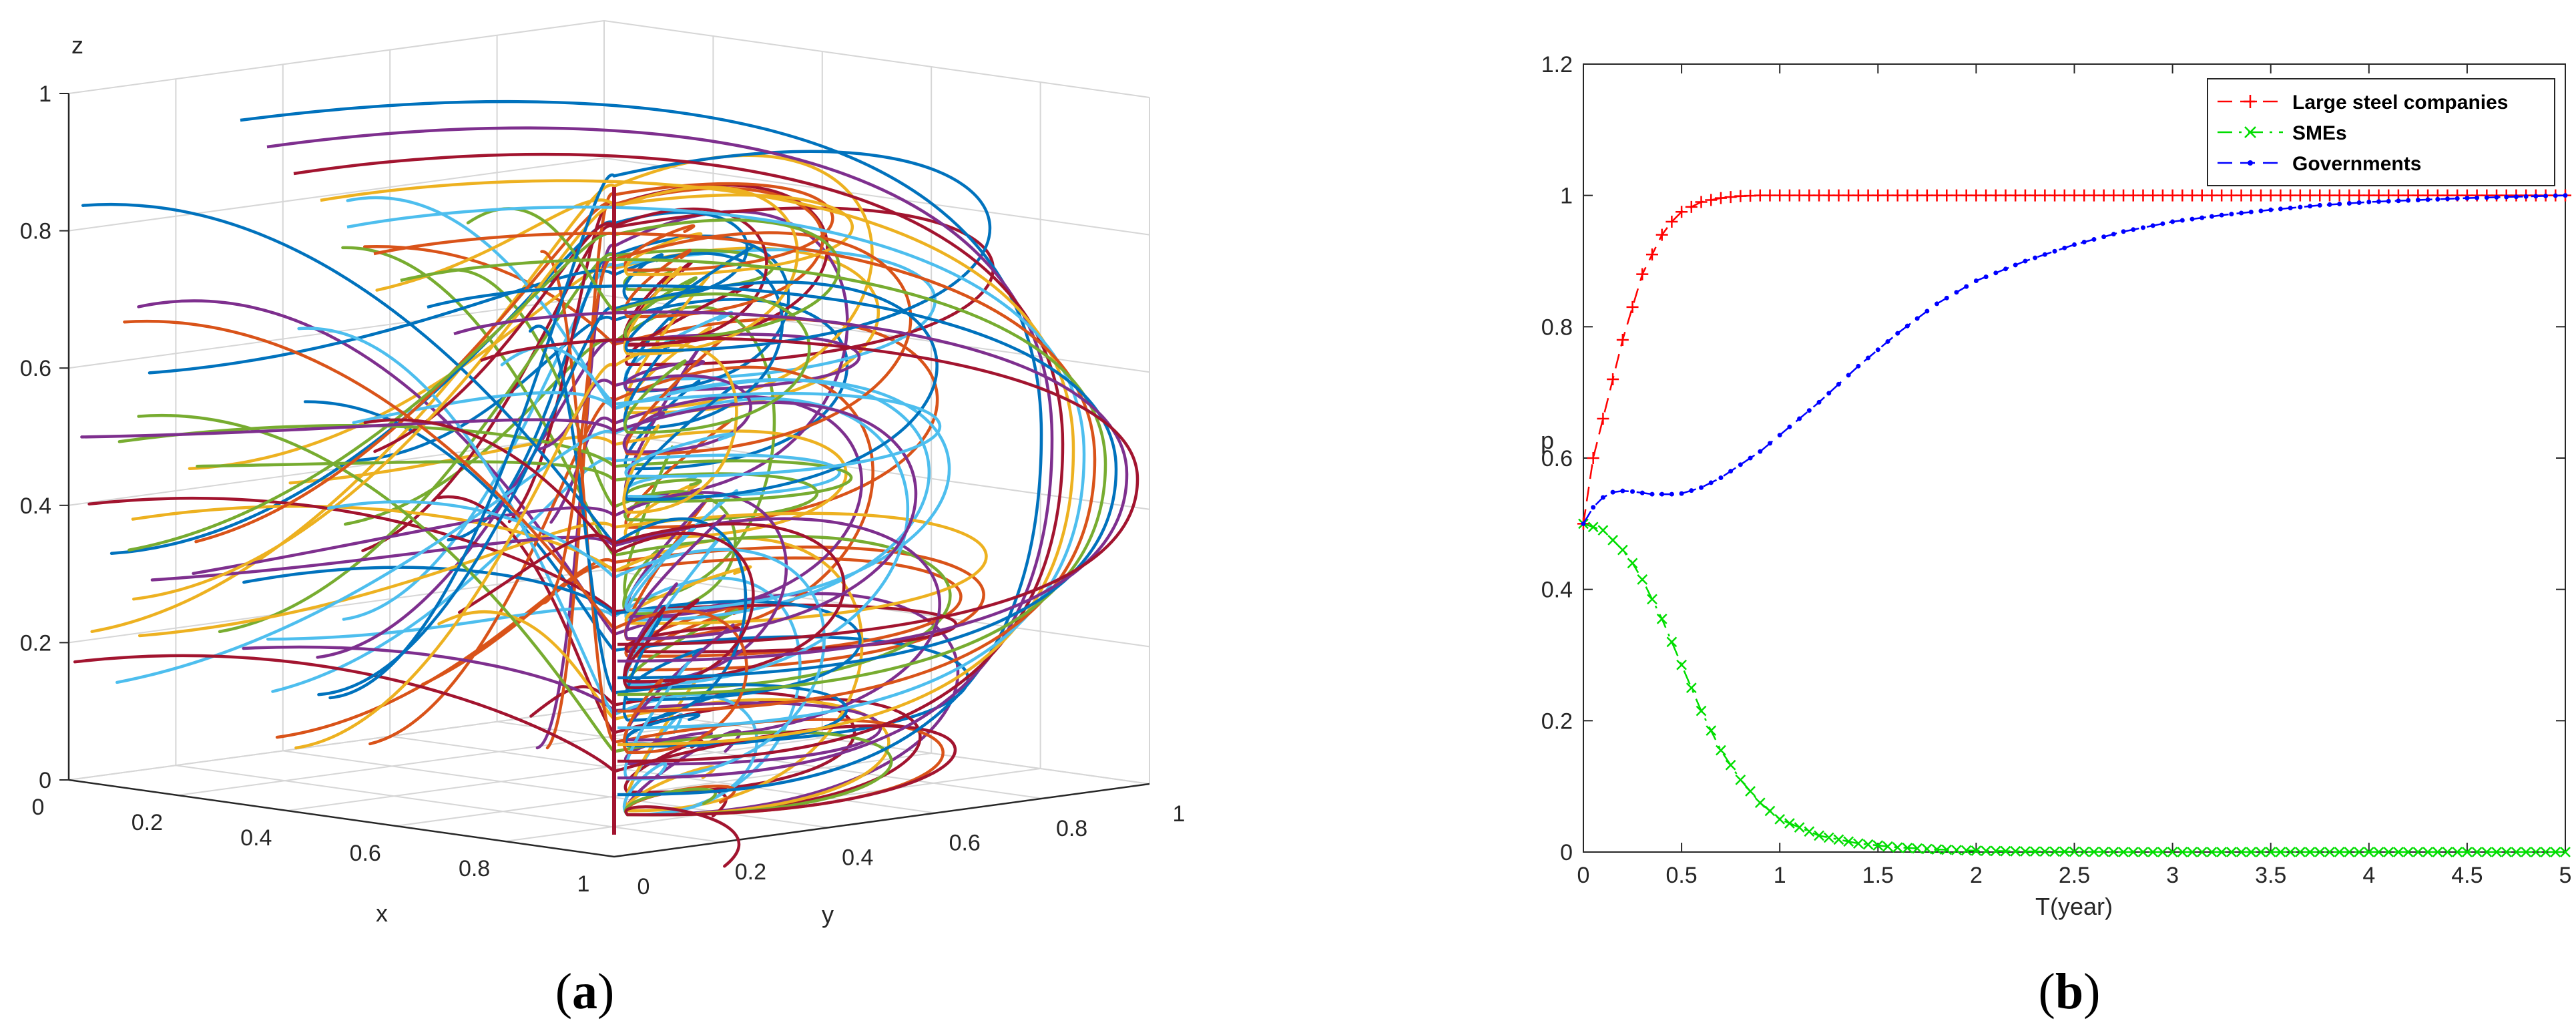  I want to click on series-governments, so click(2074, 359).